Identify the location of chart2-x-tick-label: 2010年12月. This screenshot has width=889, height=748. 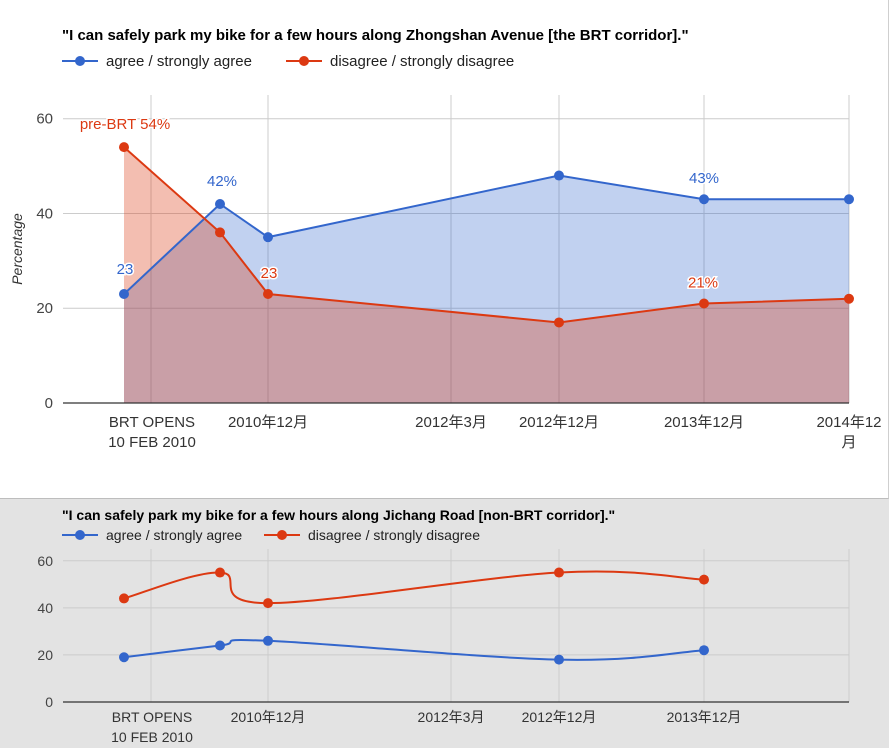
(268, 717).